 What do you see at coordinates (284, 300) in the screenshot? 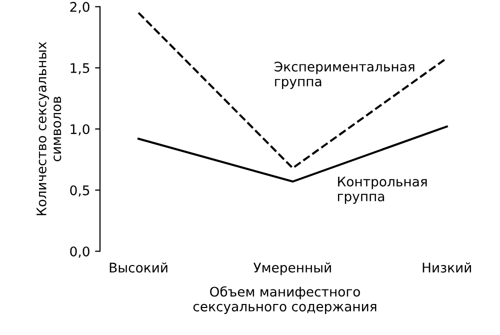
I see `x-axis-title: Объем манифестного сексуального содержания` at bounding box center [284, 300].